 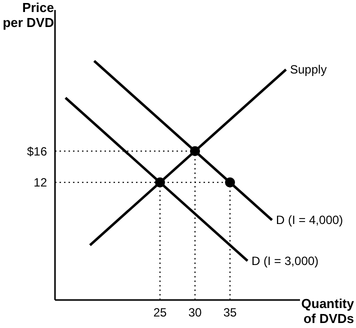 I want to click on x-axis-title: Quantity of DVDs, so click(x=327, y=311).